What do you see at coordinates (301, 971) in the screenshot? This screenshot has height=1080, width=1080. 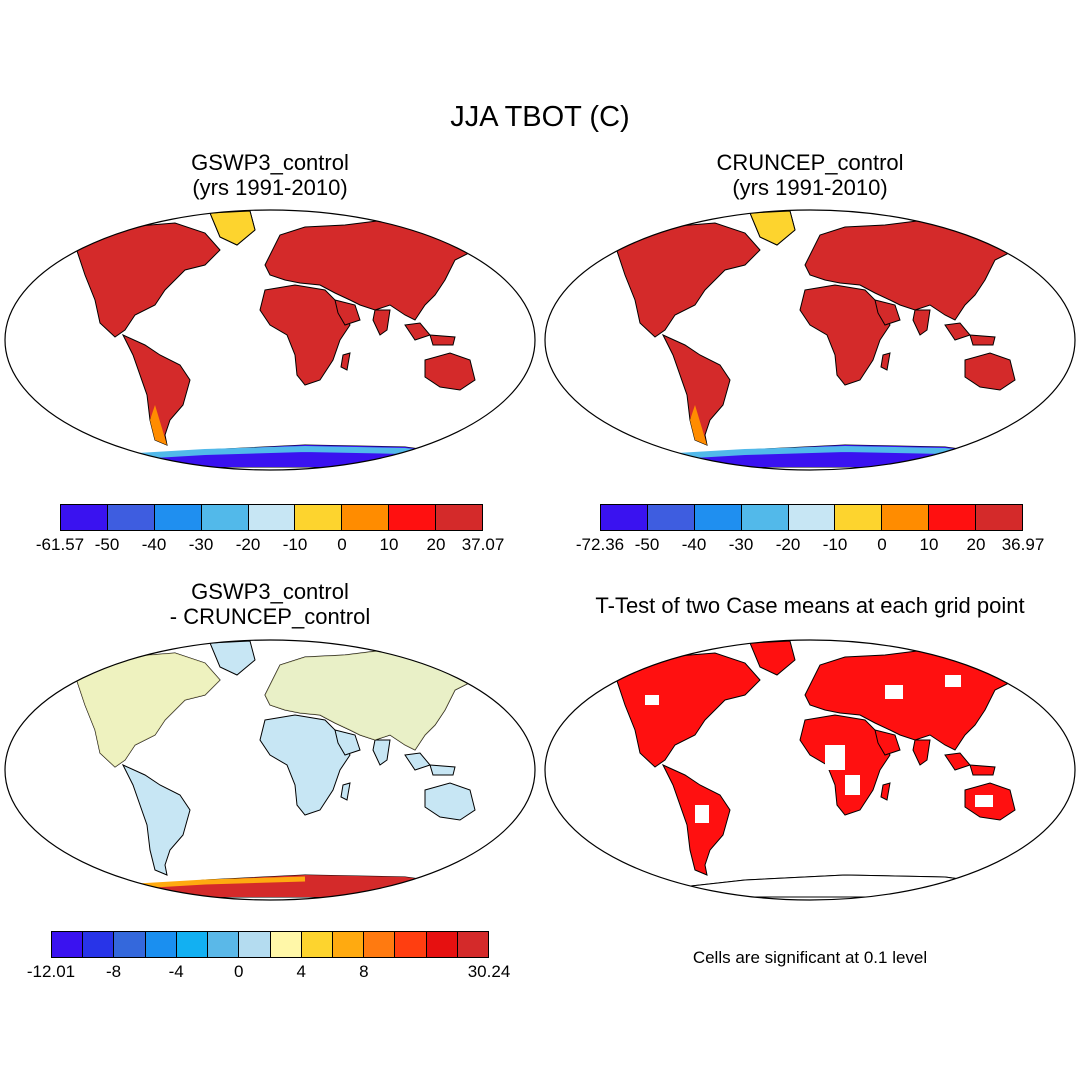 I see `colorbar-3-tick-label: 4` at bounding box center [301, 971].